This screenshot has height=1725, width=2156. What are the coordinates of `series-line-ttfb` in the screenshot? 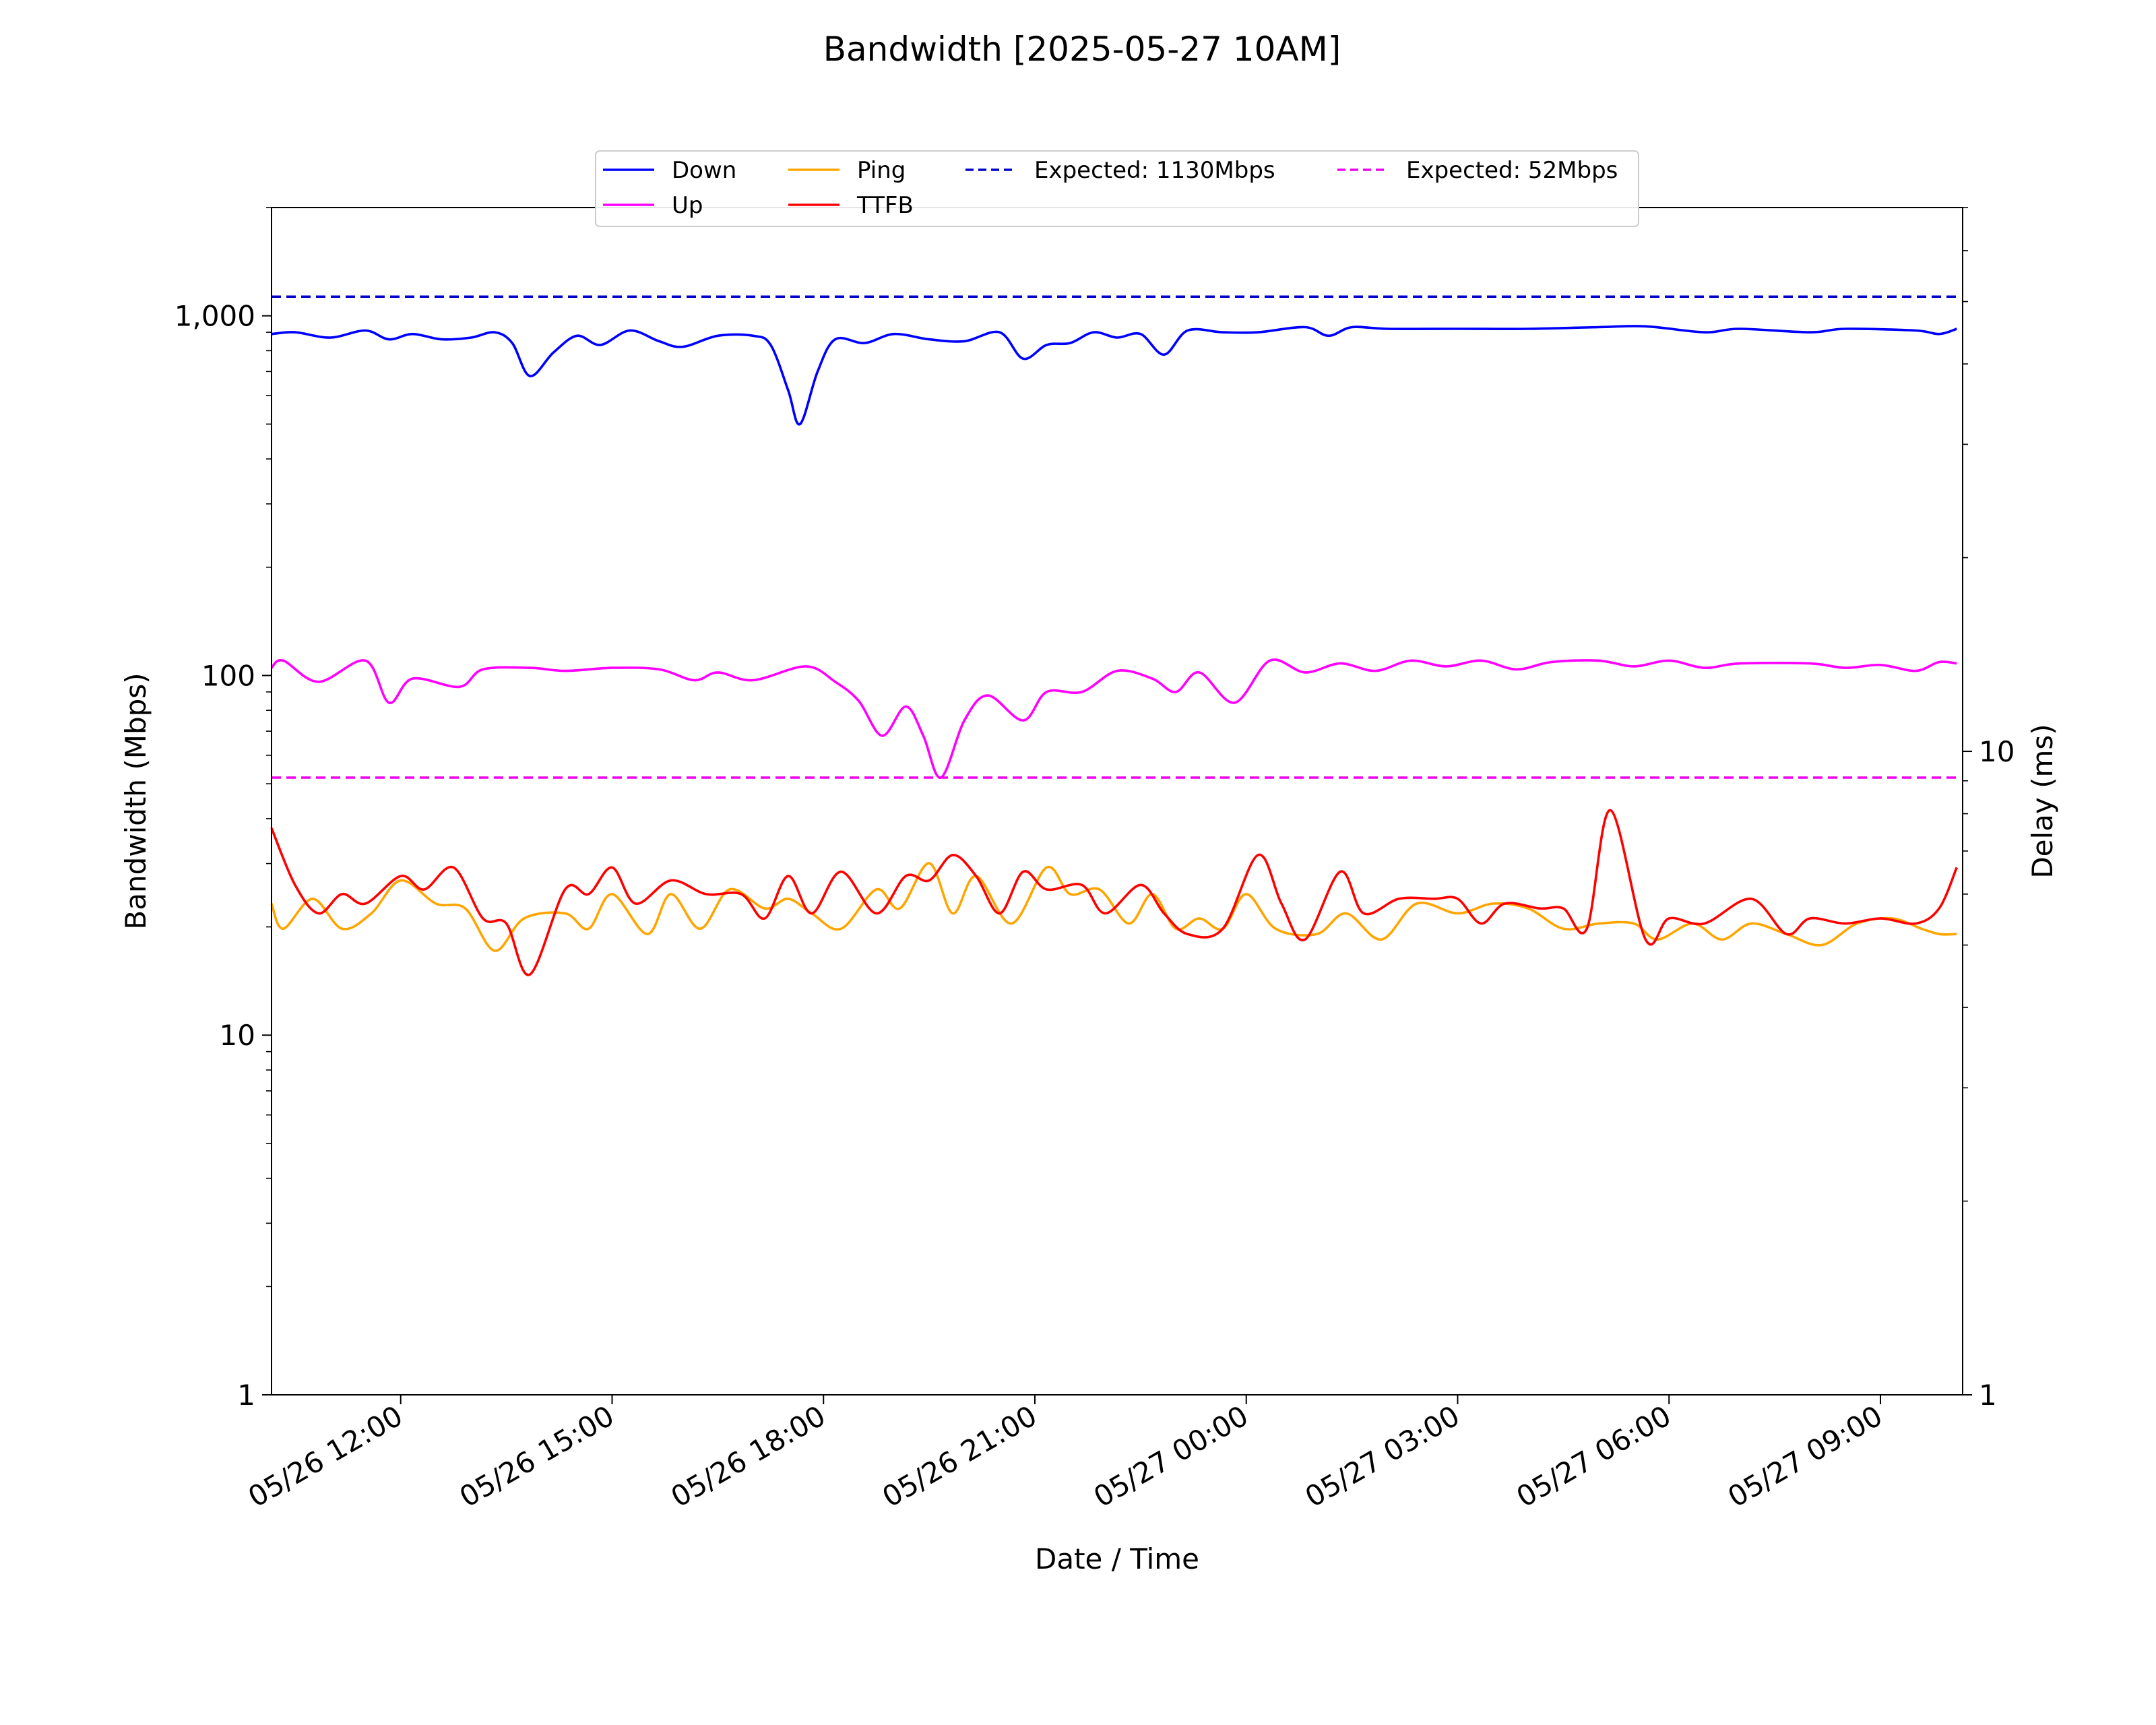 It's located at (1114, 892).